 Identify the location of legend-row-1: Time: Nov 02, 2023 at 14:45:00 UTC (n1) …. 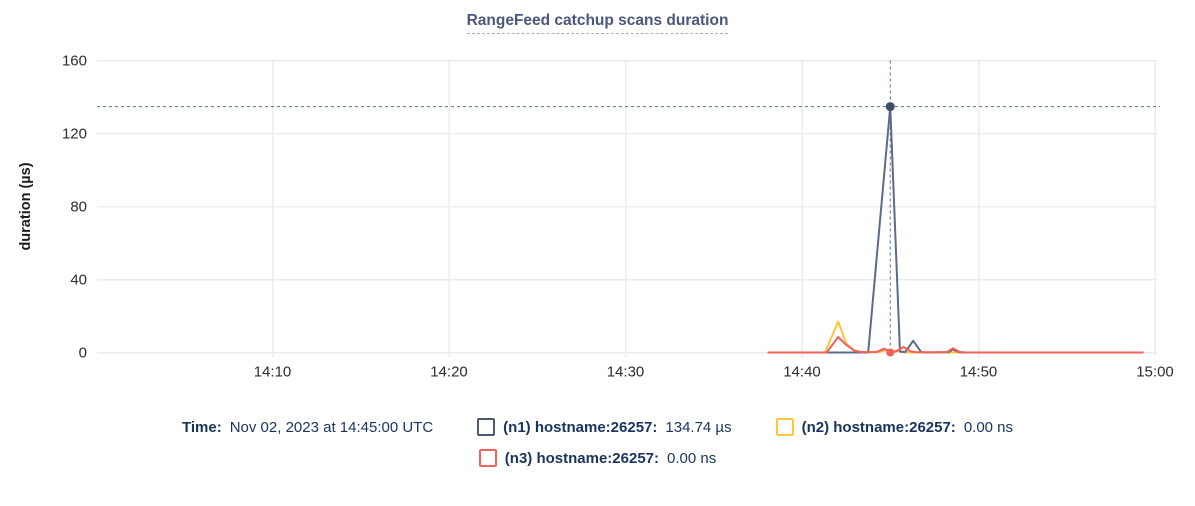
(597, 427).